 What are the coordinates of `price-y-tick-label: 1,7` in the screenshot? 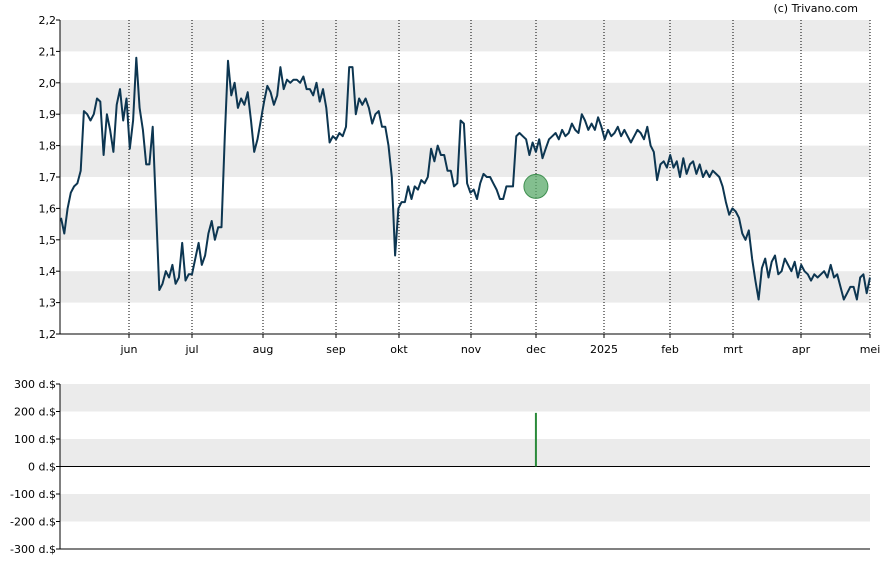 It's located at (48, 177).